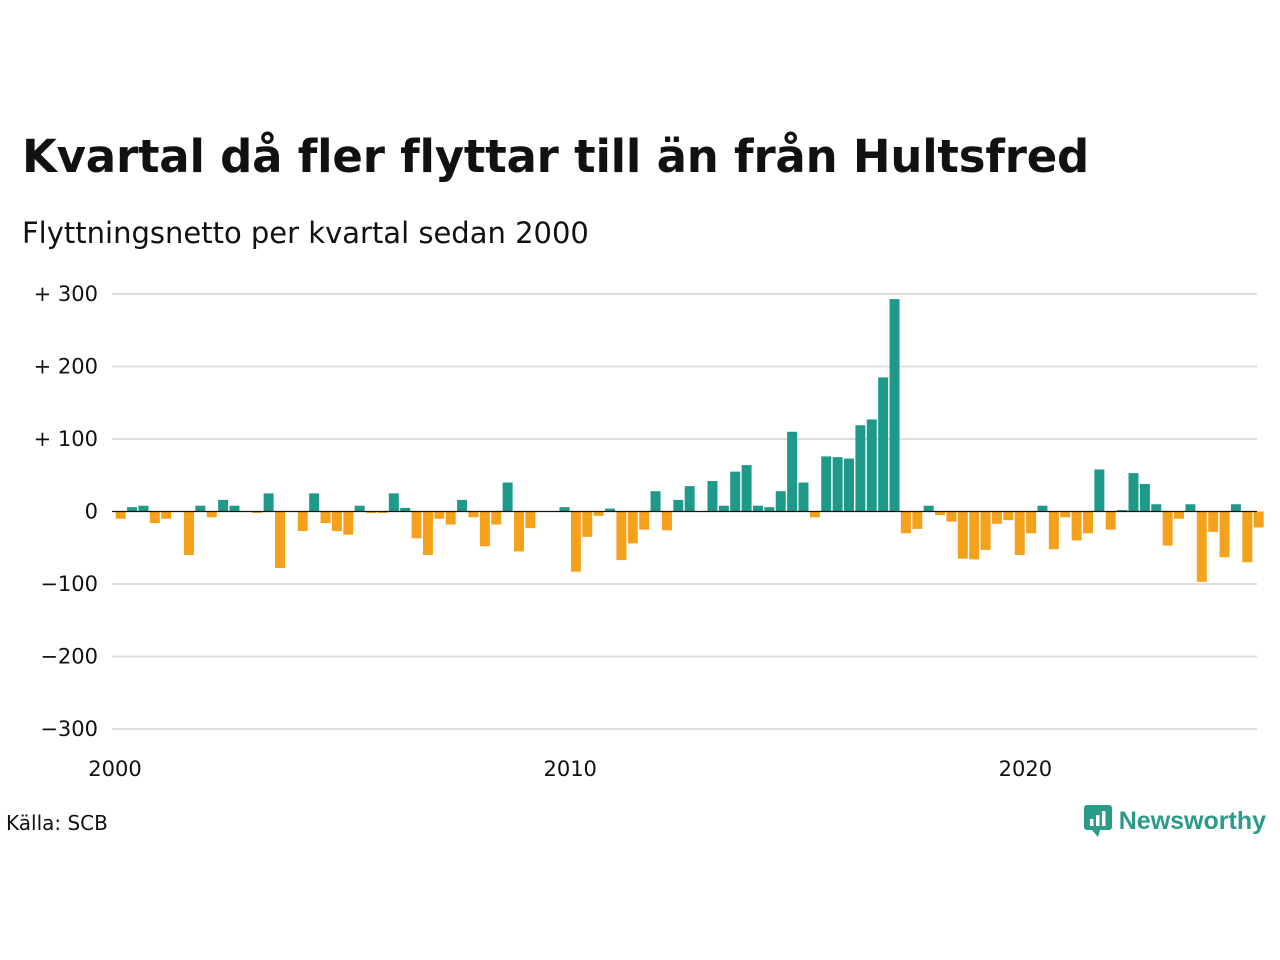  Describe the element at coordinates (114, 769) in the screenshot. I see `x-tick-label: 2000` at that location.